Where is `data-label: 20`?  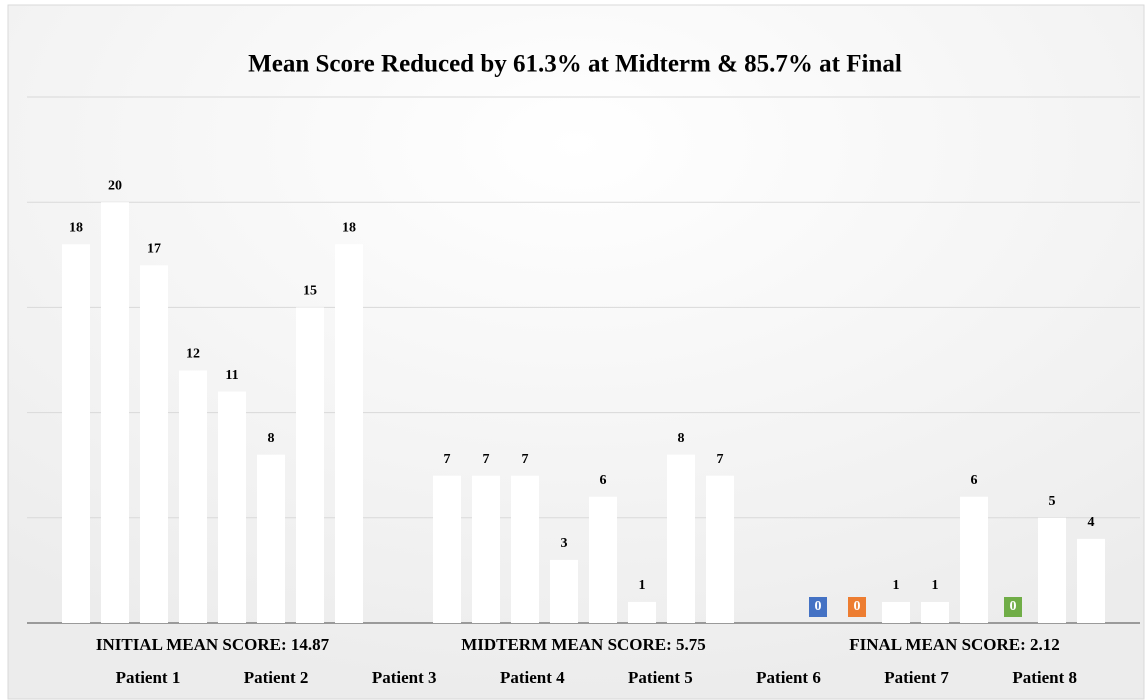
data-label: 20 is located at coordinates (115, 185).